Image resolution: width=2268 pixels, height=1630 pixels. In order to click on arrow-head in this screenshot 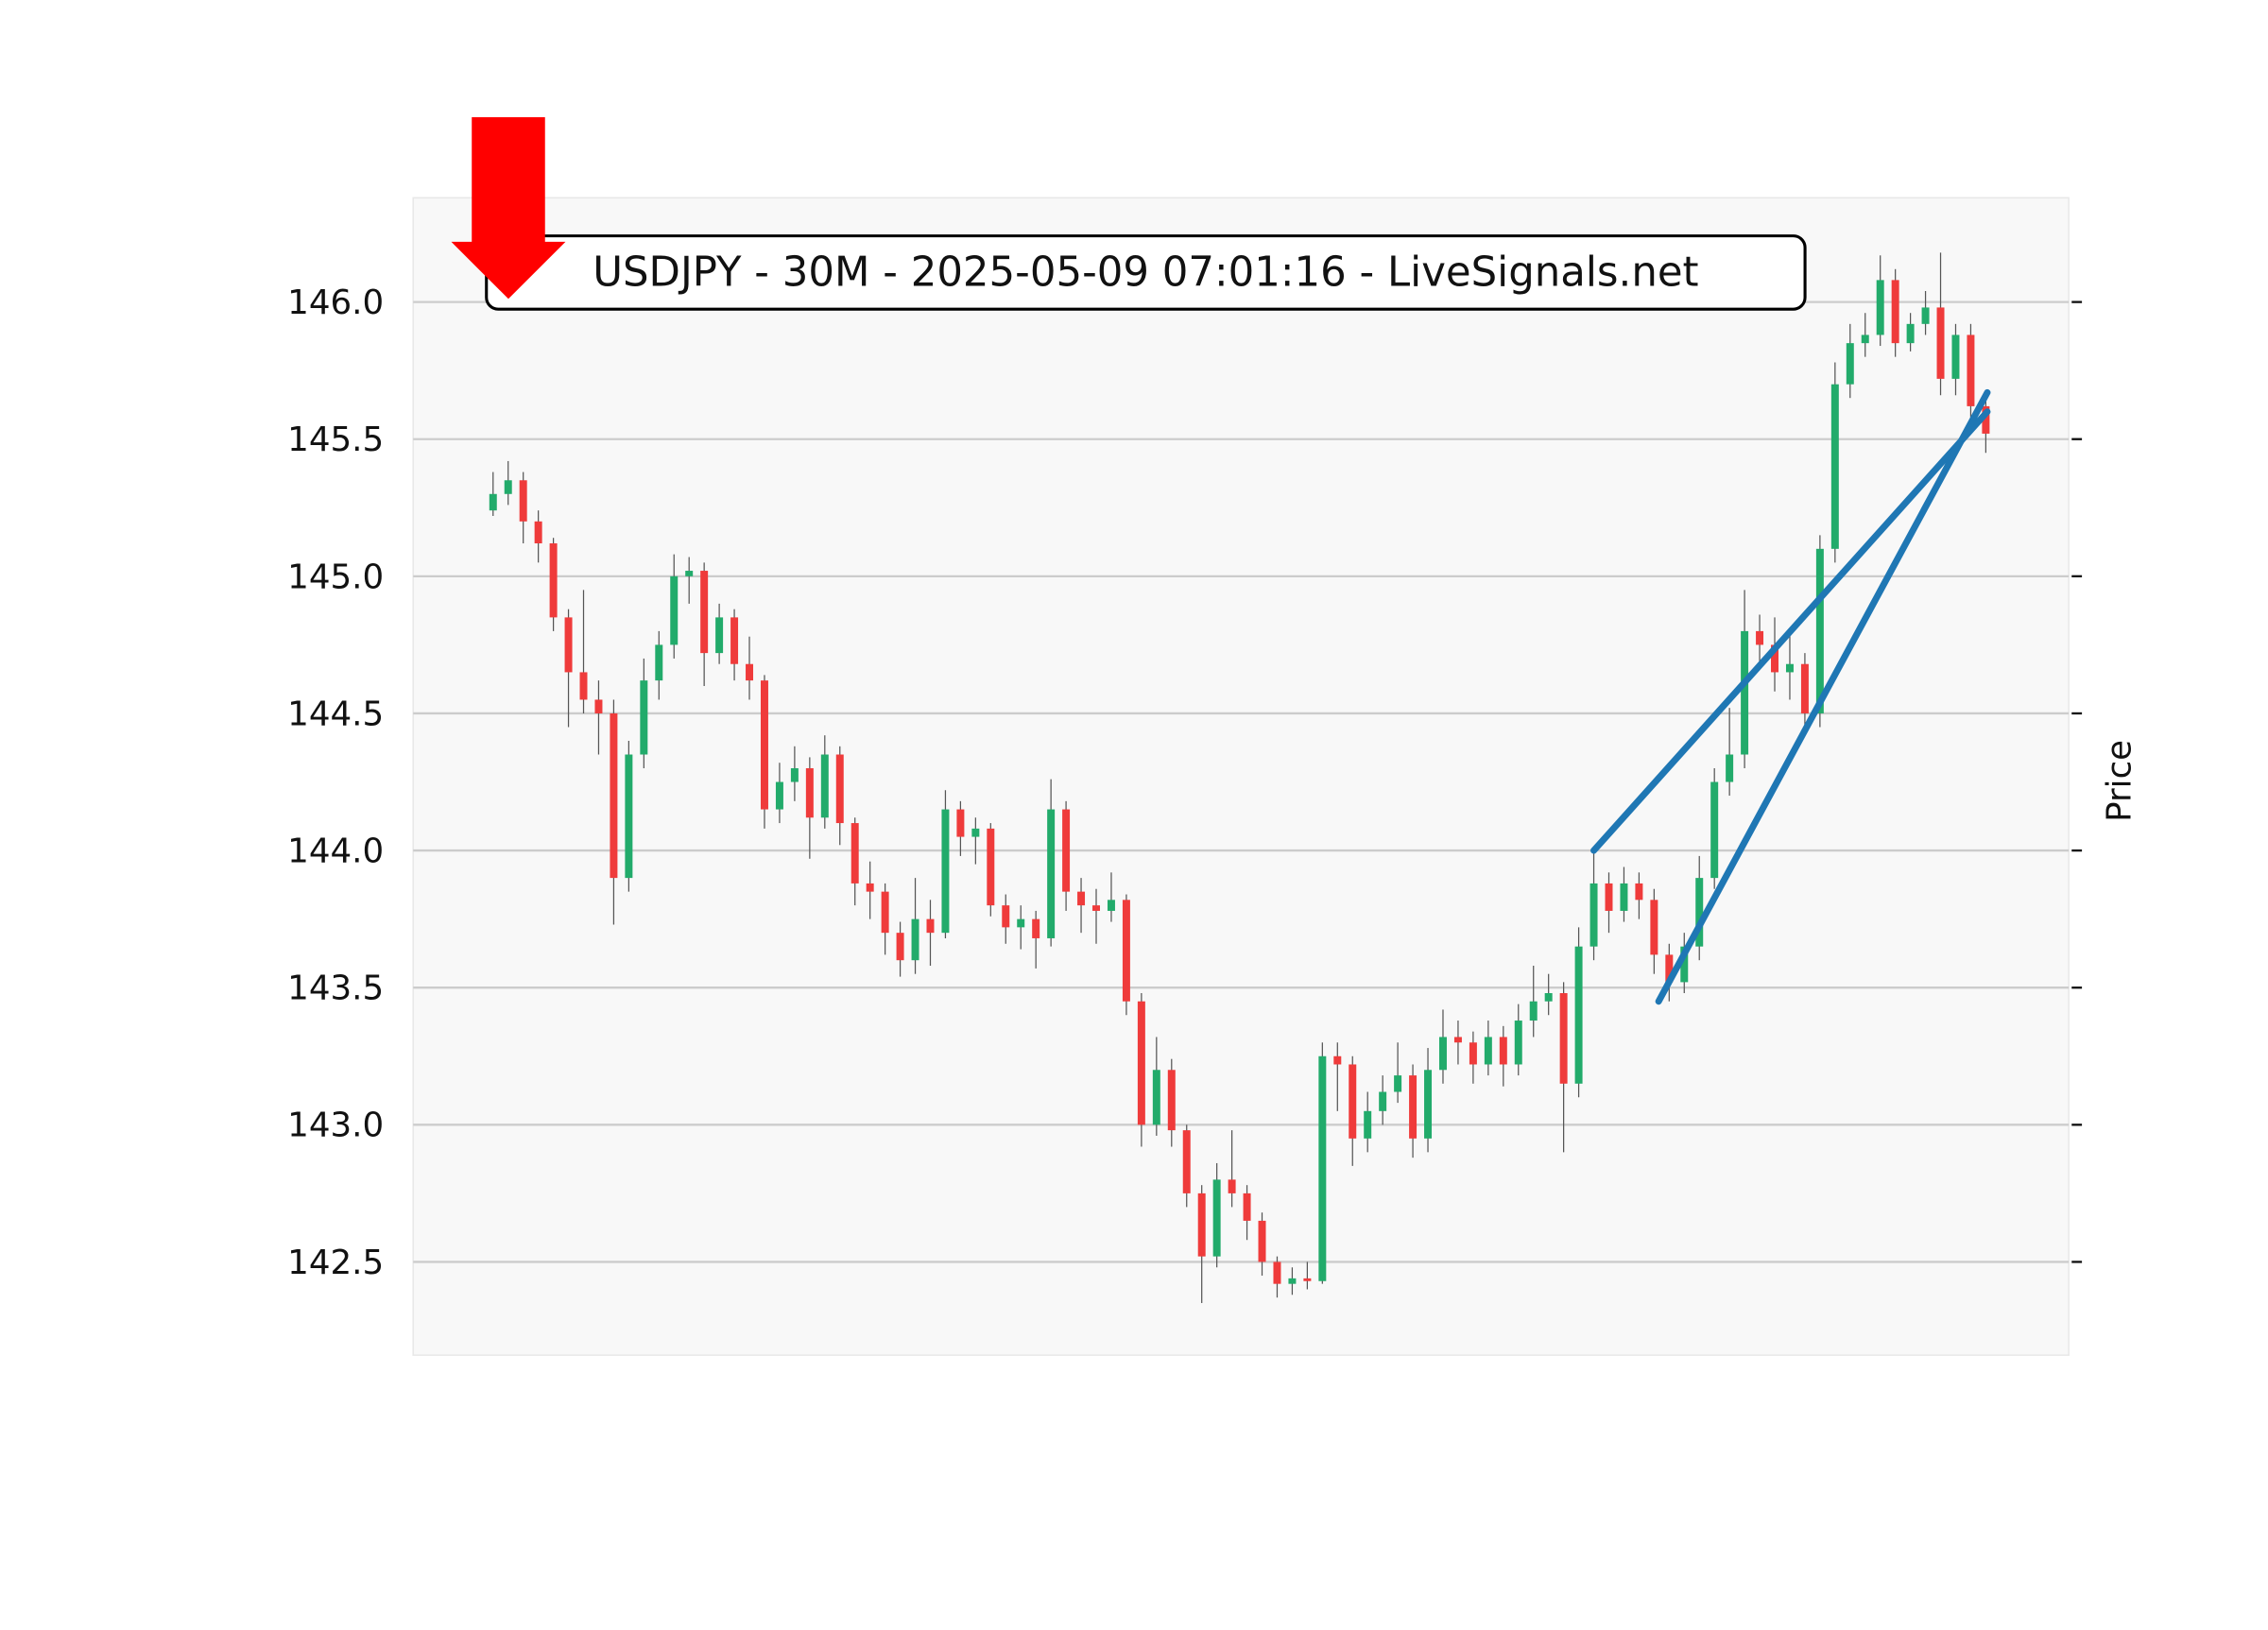, I will do `click(508, 271)`.